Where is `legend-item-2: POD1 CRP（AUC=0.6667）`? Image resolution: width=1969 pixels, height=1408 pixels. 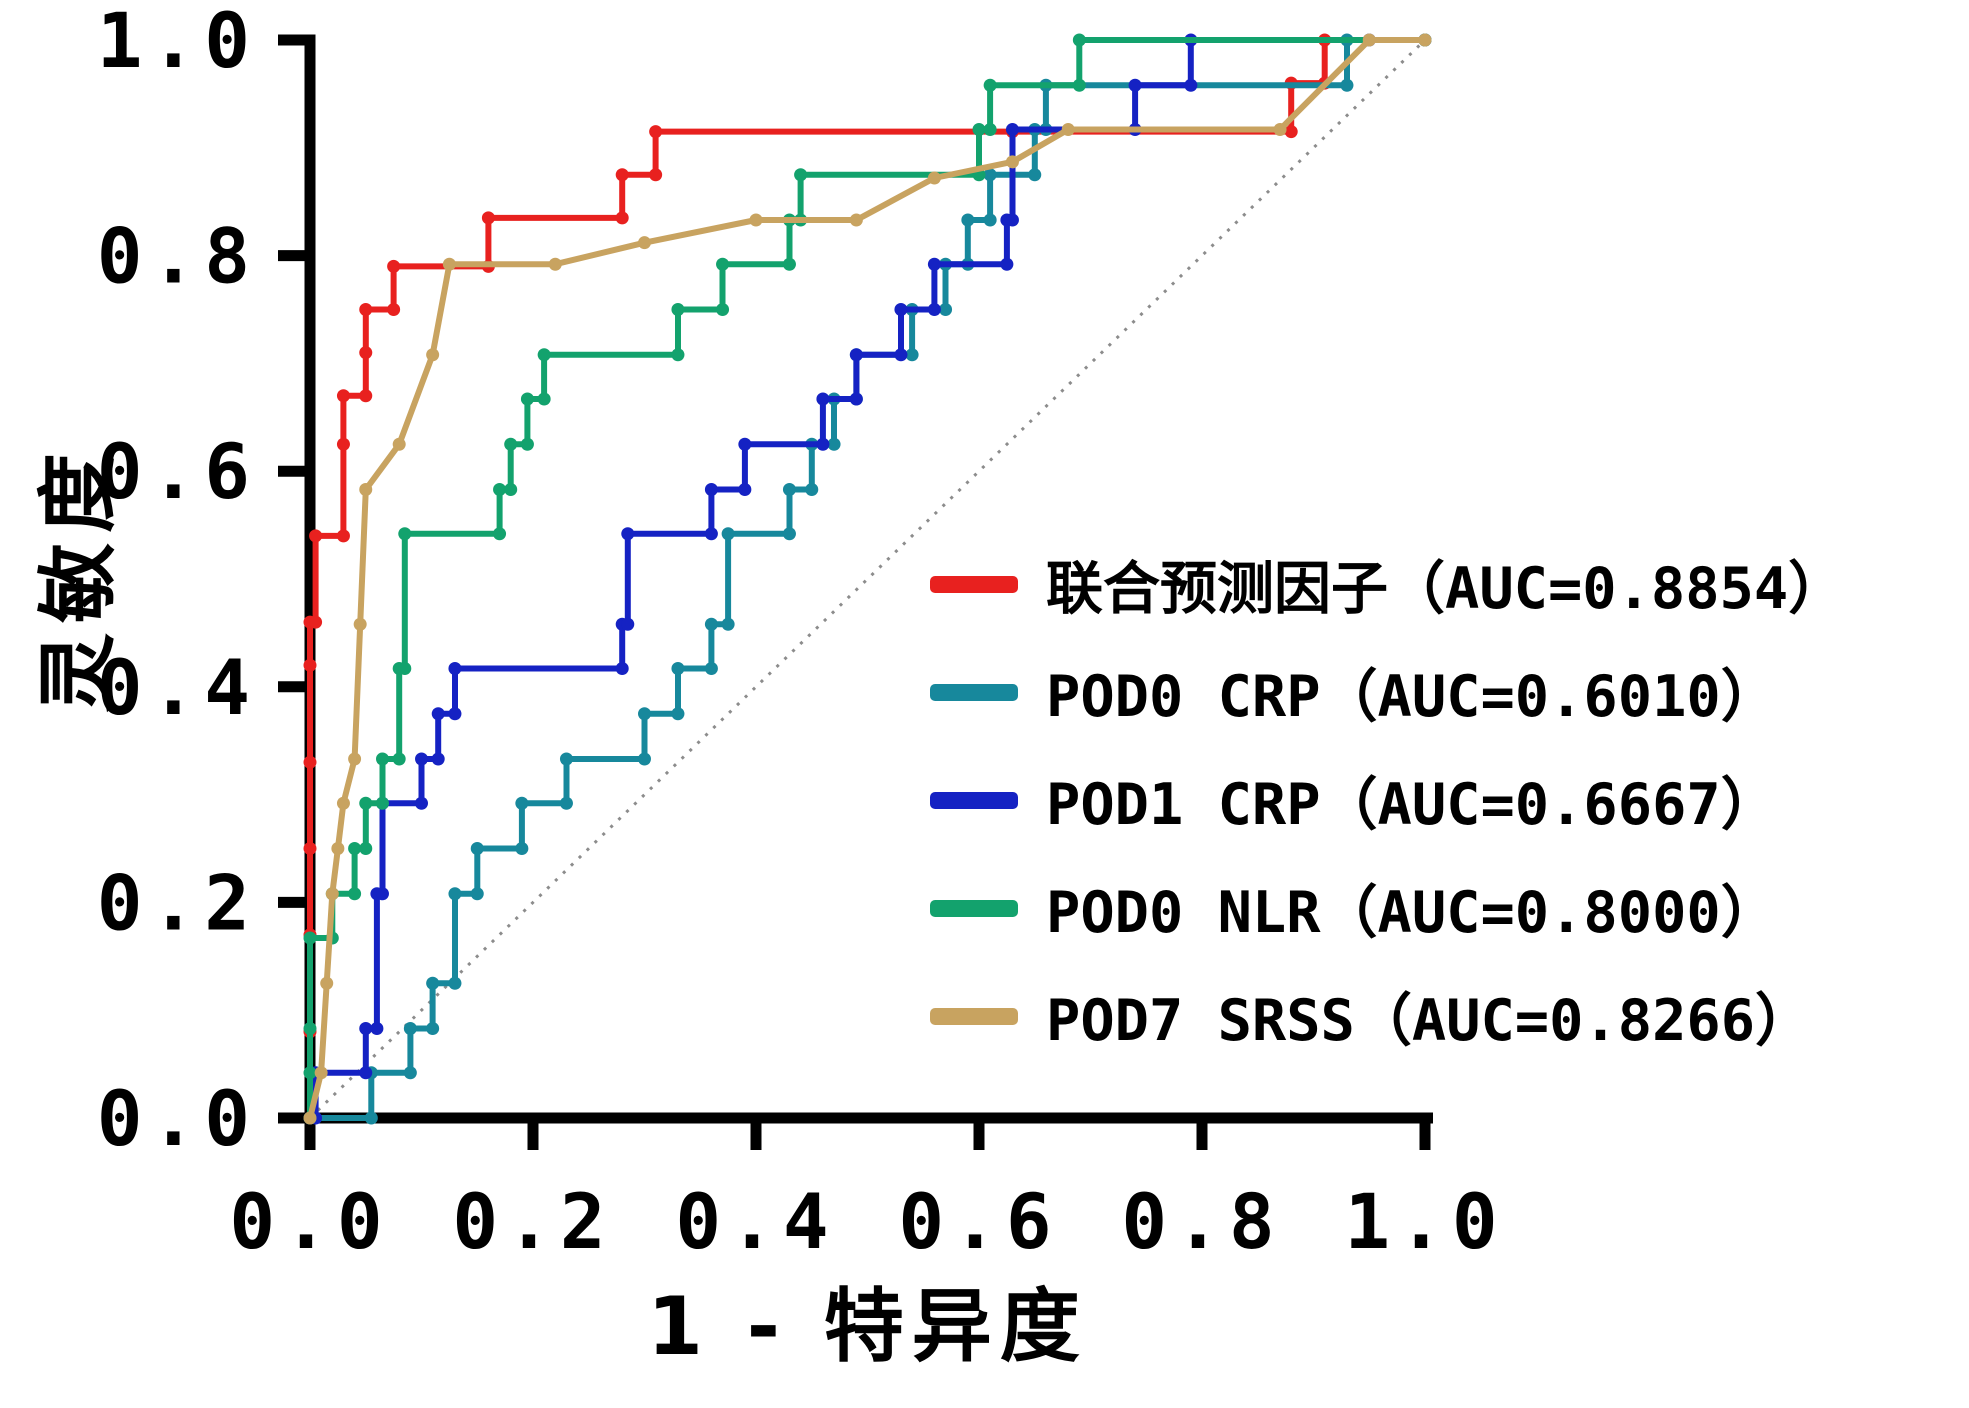 legend-item-2: POD1 CRP（AUC=0.6667） is located at coordinates (1387, 803).